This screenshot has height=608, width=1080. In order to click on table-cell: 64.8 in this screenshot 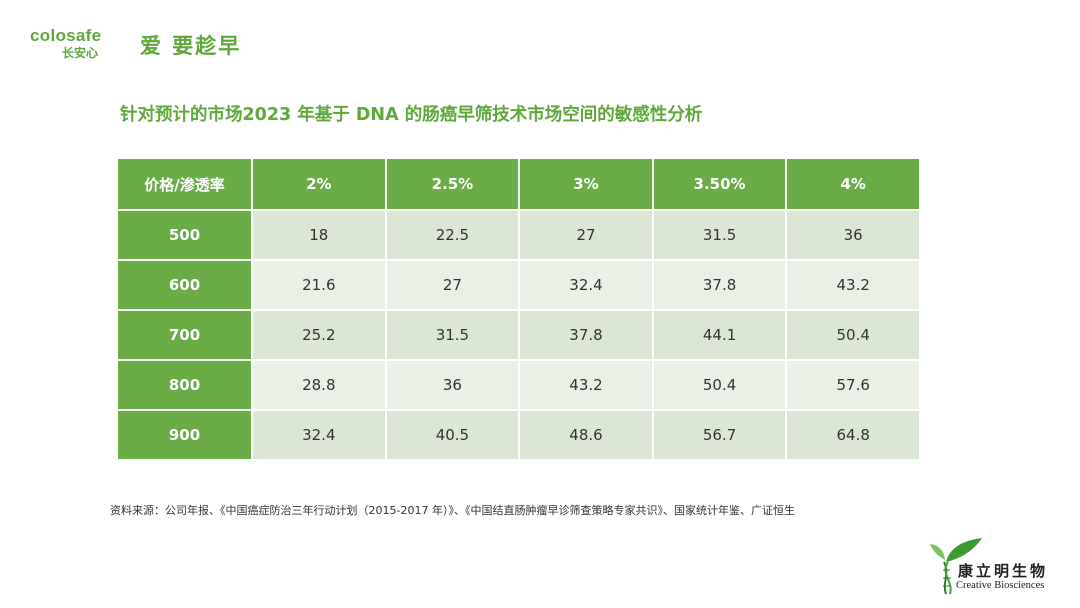, I will do `click(853, 435)`.